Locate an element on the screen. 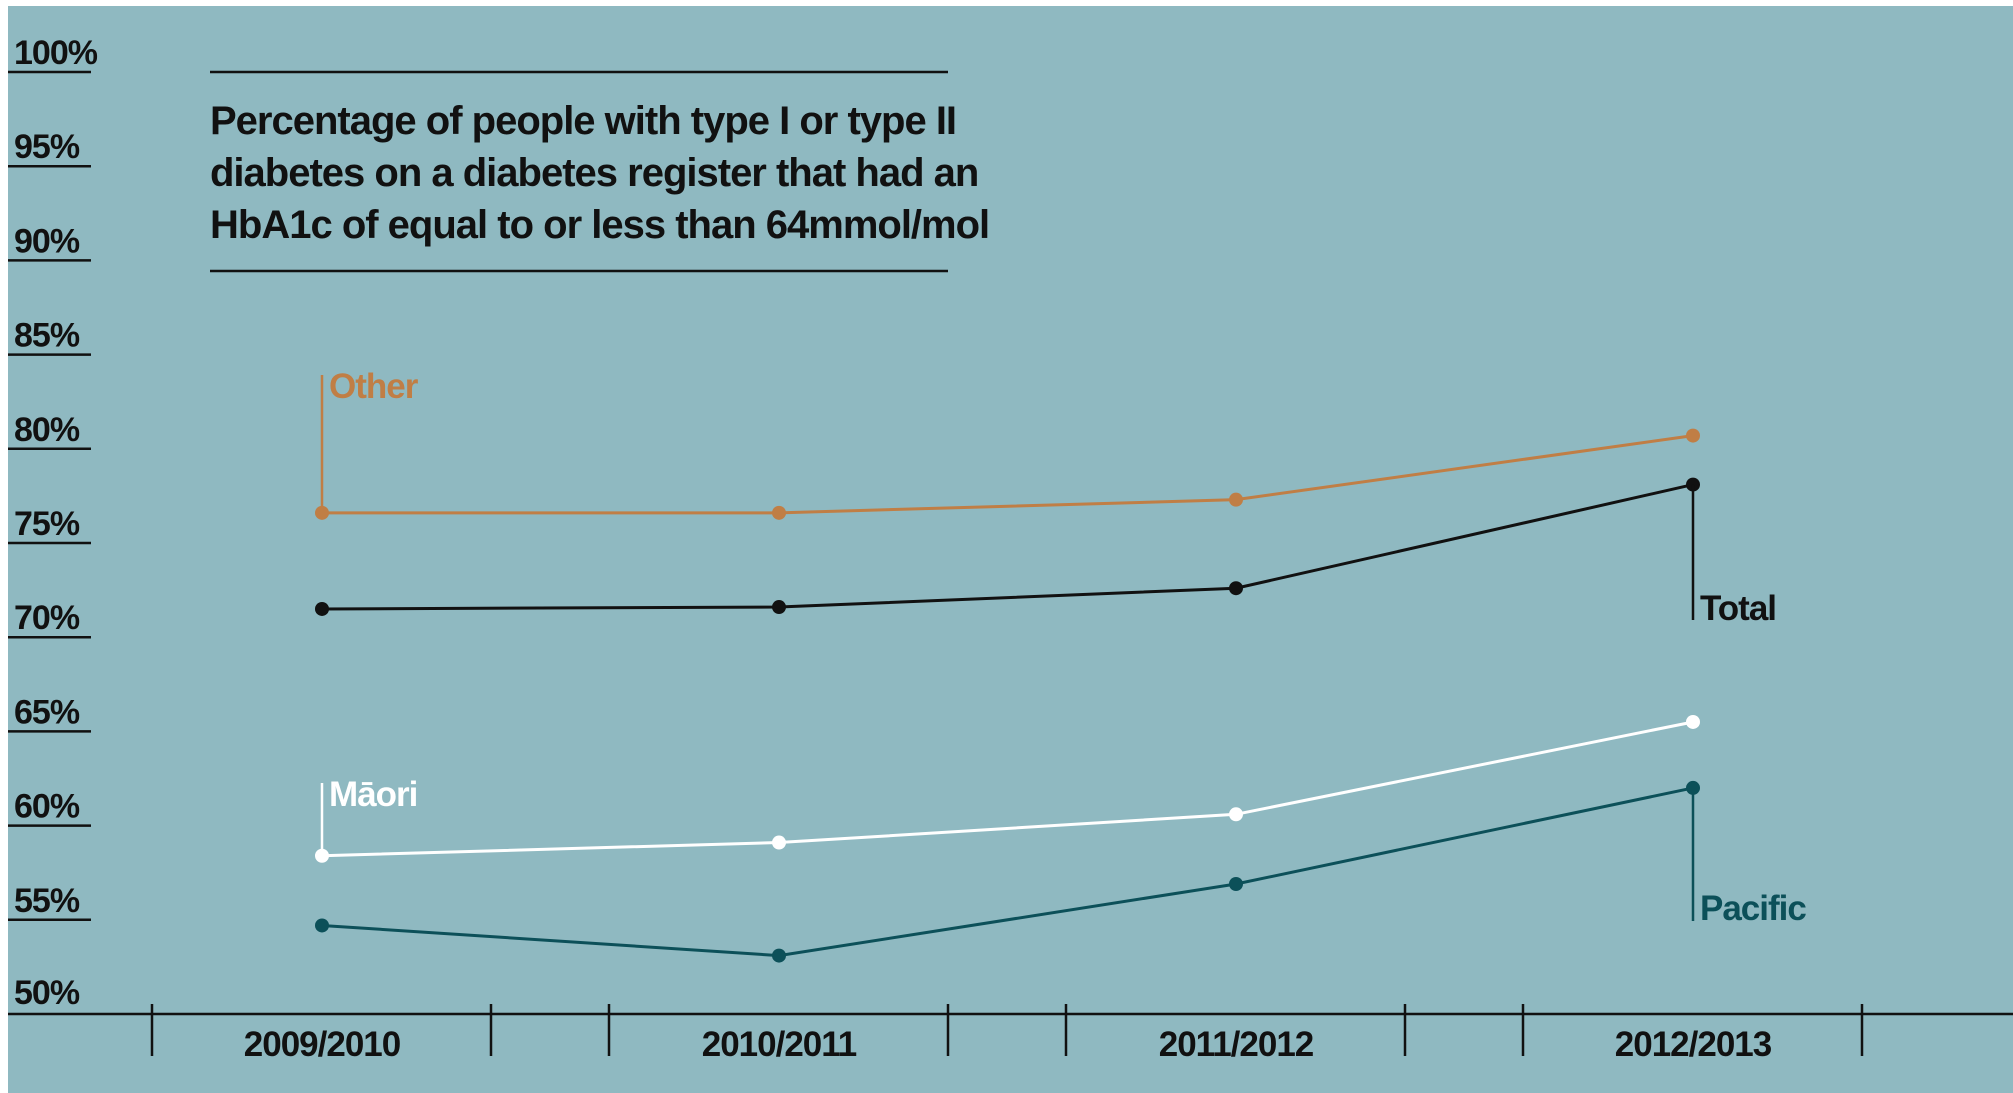 This screenshot has width=2013, height=1093. series-label-pacific: Pacific is located at coordinates (1753, 908).